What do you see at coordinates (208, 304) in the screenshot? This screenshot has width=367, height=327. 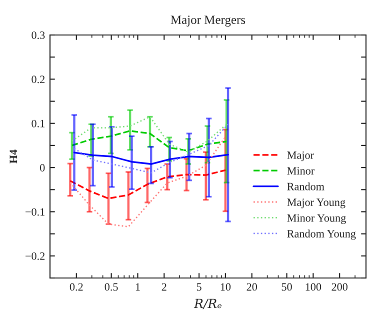 I see `x-axis-title: R/Rₑ` at bounding box center [208, 304].